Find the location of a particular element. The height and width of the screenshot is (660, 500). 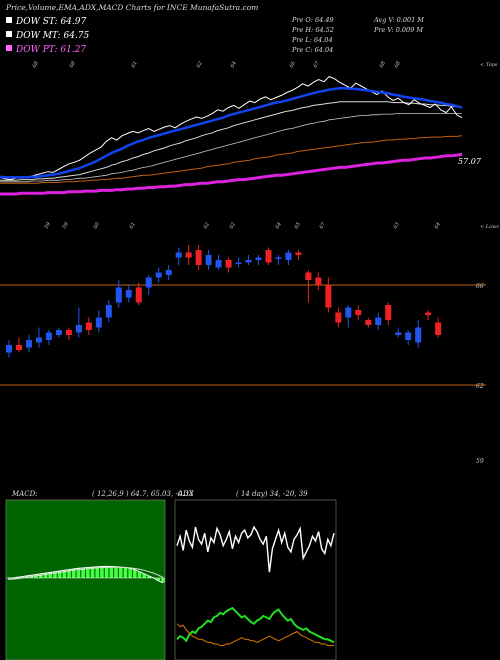

price-top-tick-label: 65 is located at coordinates (298, 225).